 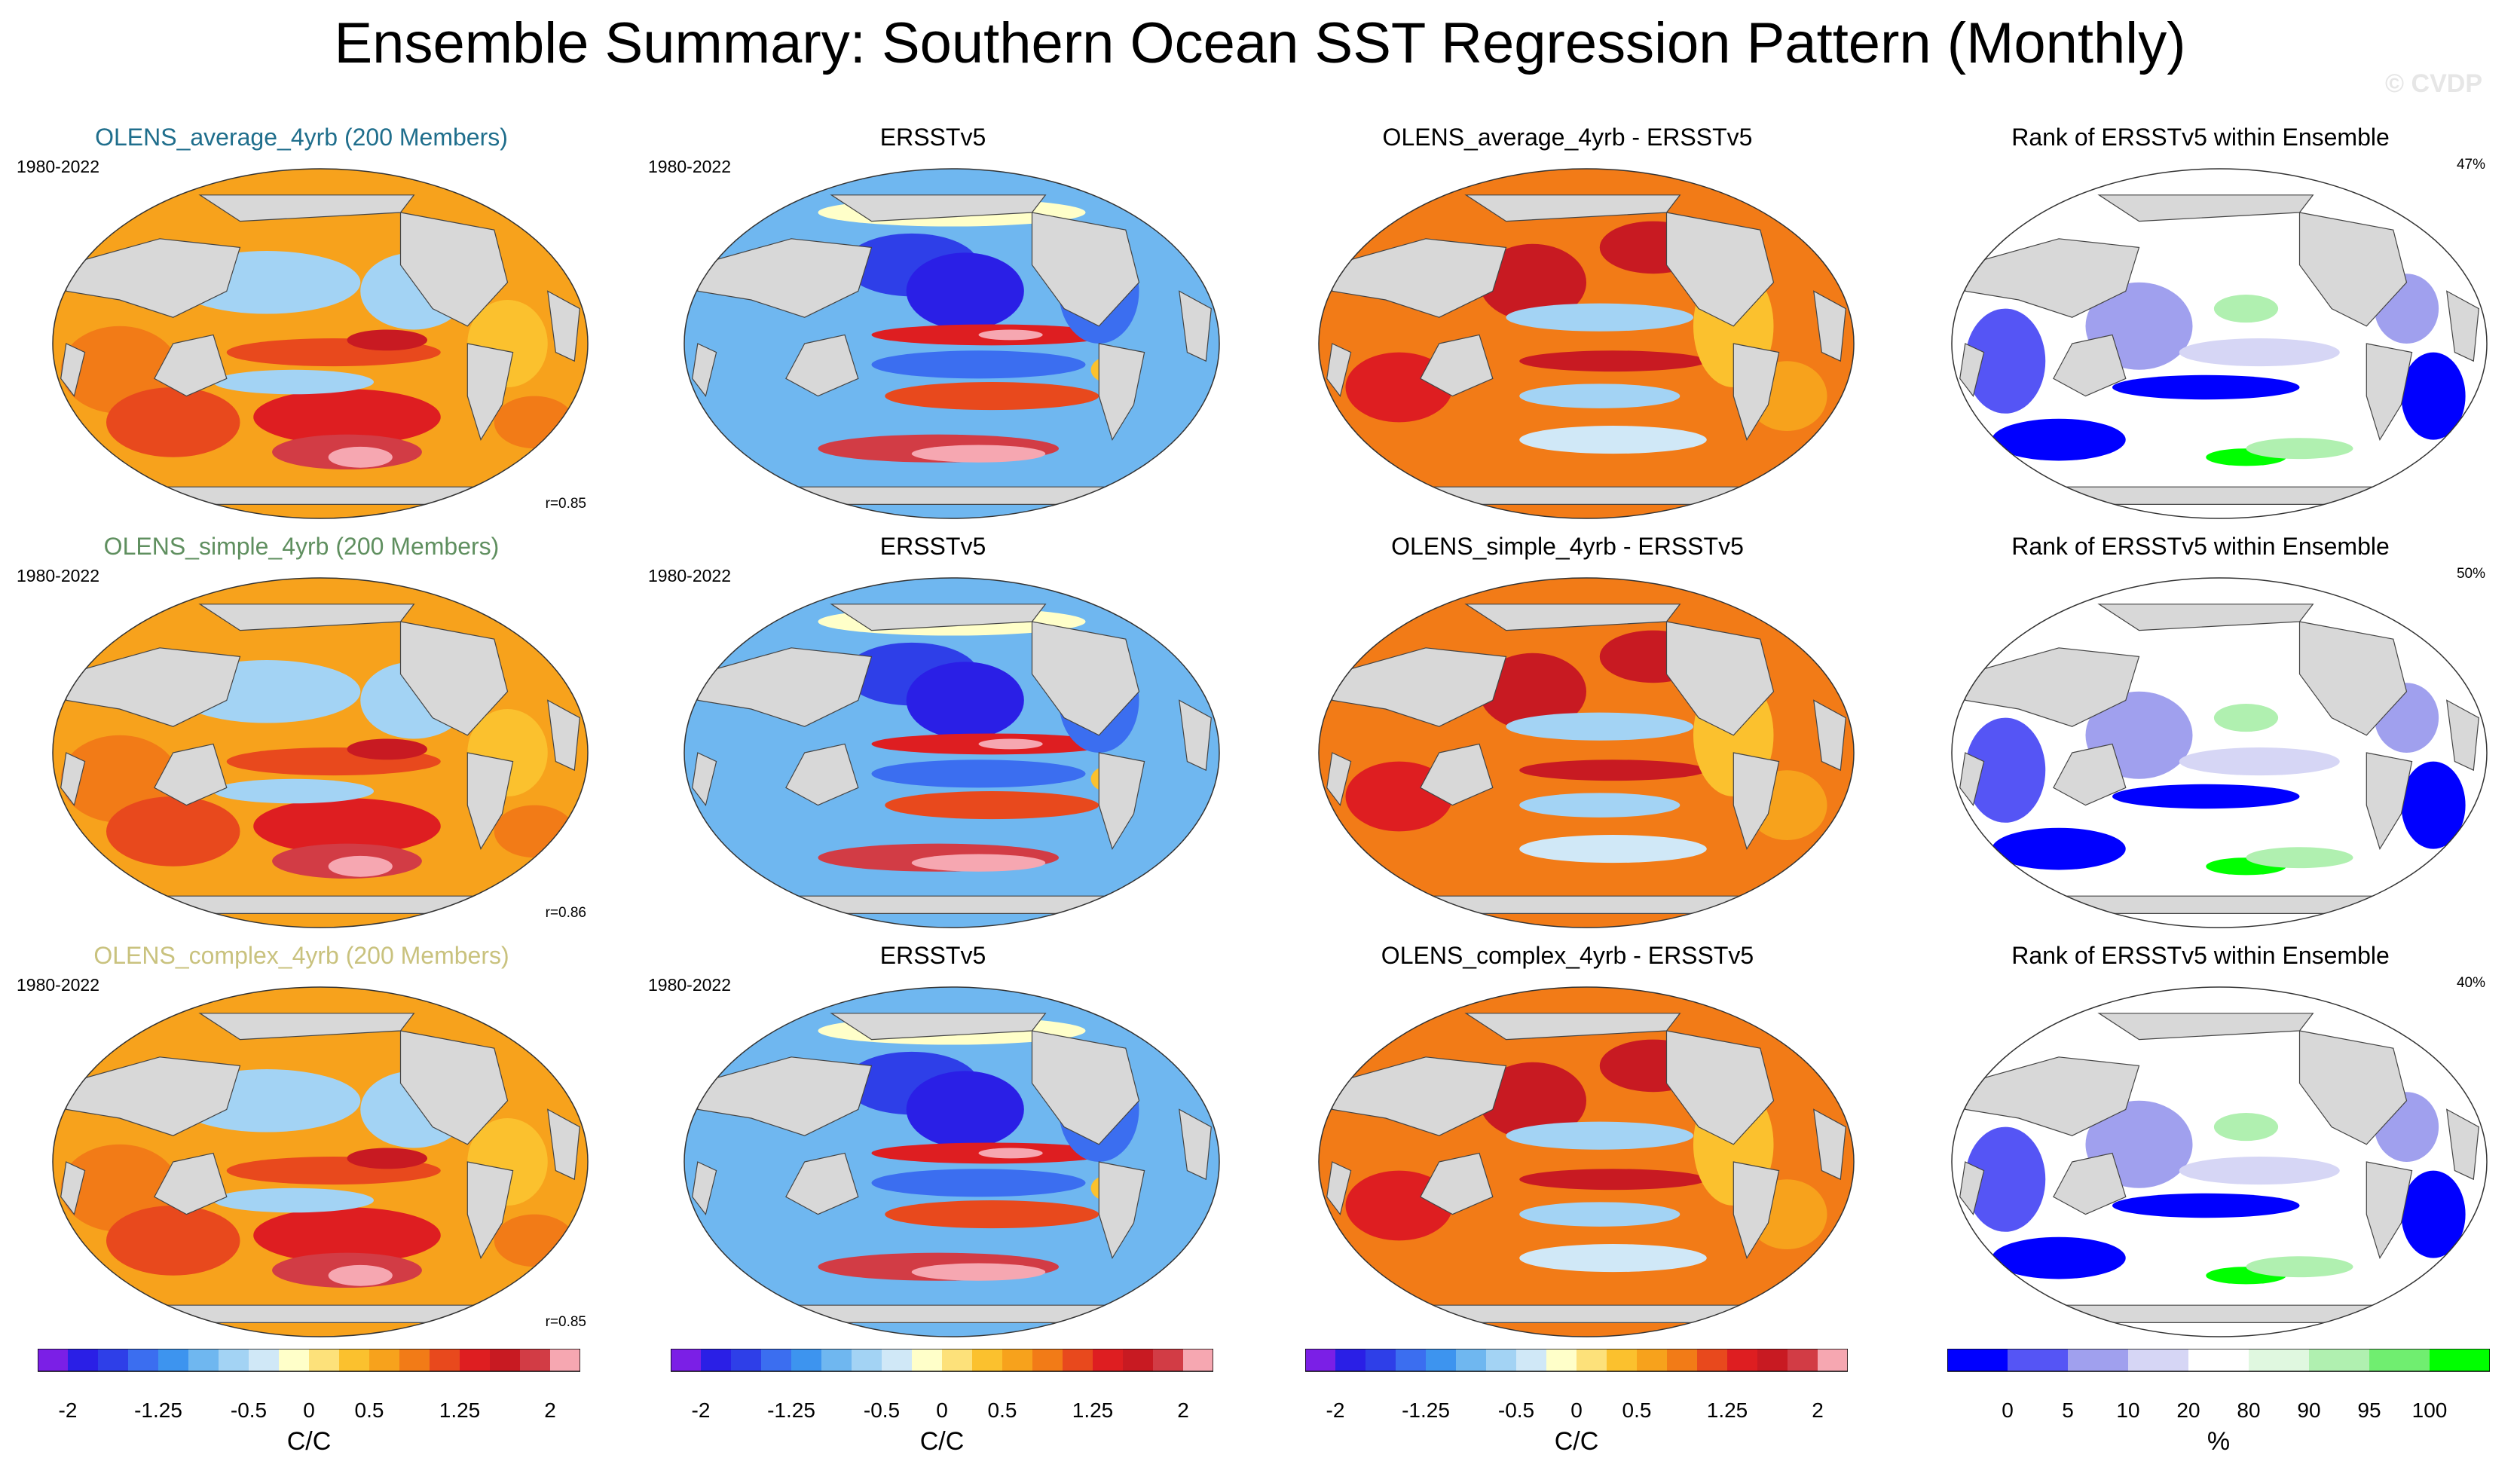 What do you see at coordinates (565, 1322) in the screenshot?
I see `pattern-correlation: r=0.85` at bounding box center [565, 1322].